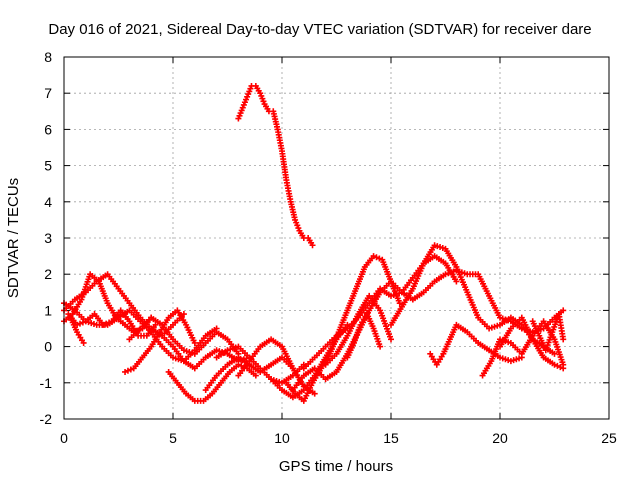 The height and width of the screenshot is (480, 640). Describe the element at coordinates (173, 438) in the screenshot. I see `x-tick-label: 5` at that location.